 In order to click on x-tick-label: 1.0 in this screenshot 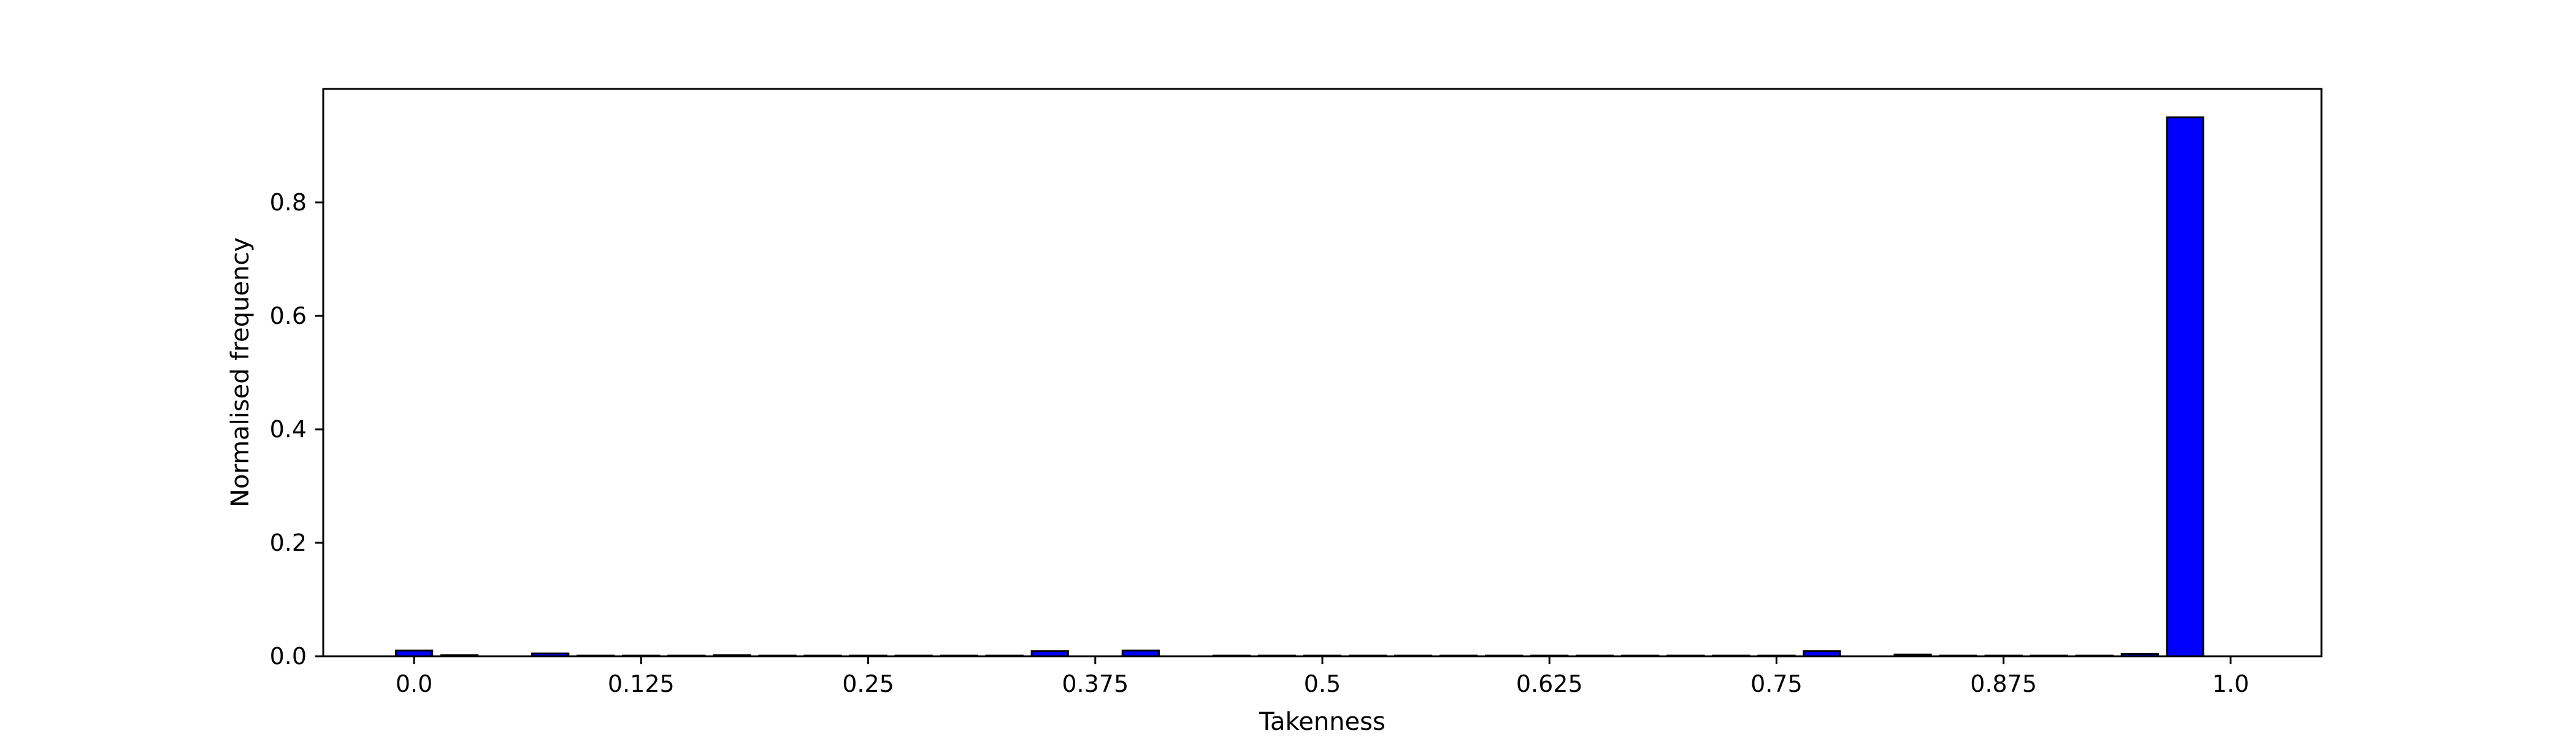, I will do `click(2230, 683)`.